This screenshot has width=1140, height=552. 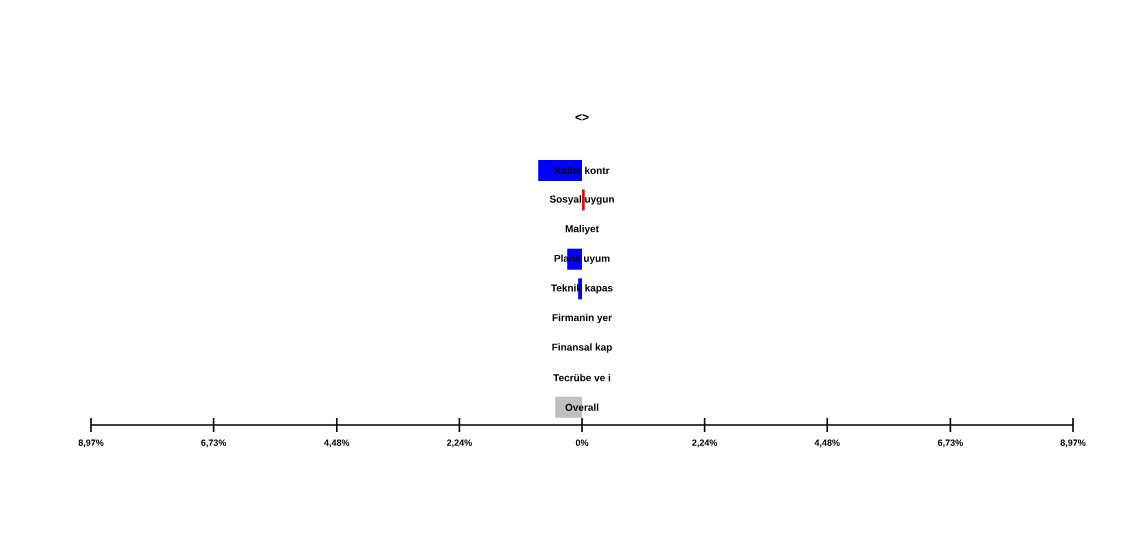 I want to click on y-tick-label: Finansal kap, so click(x=582, y=348).